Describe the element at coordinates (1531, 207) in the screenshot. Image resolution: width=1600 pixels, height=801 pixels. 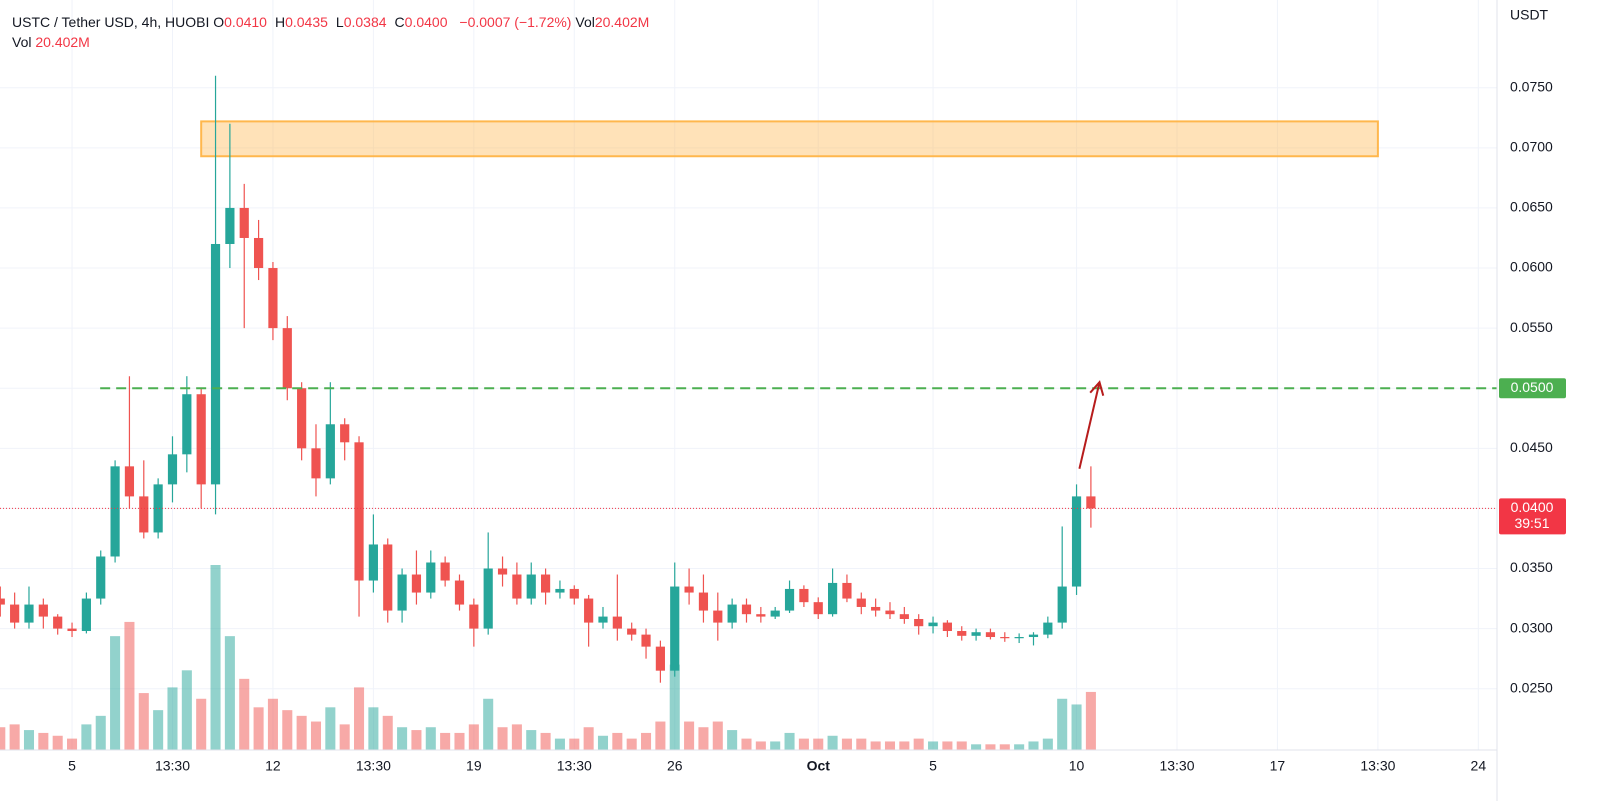
I see `y-tick-label: 0.0650` at that location.